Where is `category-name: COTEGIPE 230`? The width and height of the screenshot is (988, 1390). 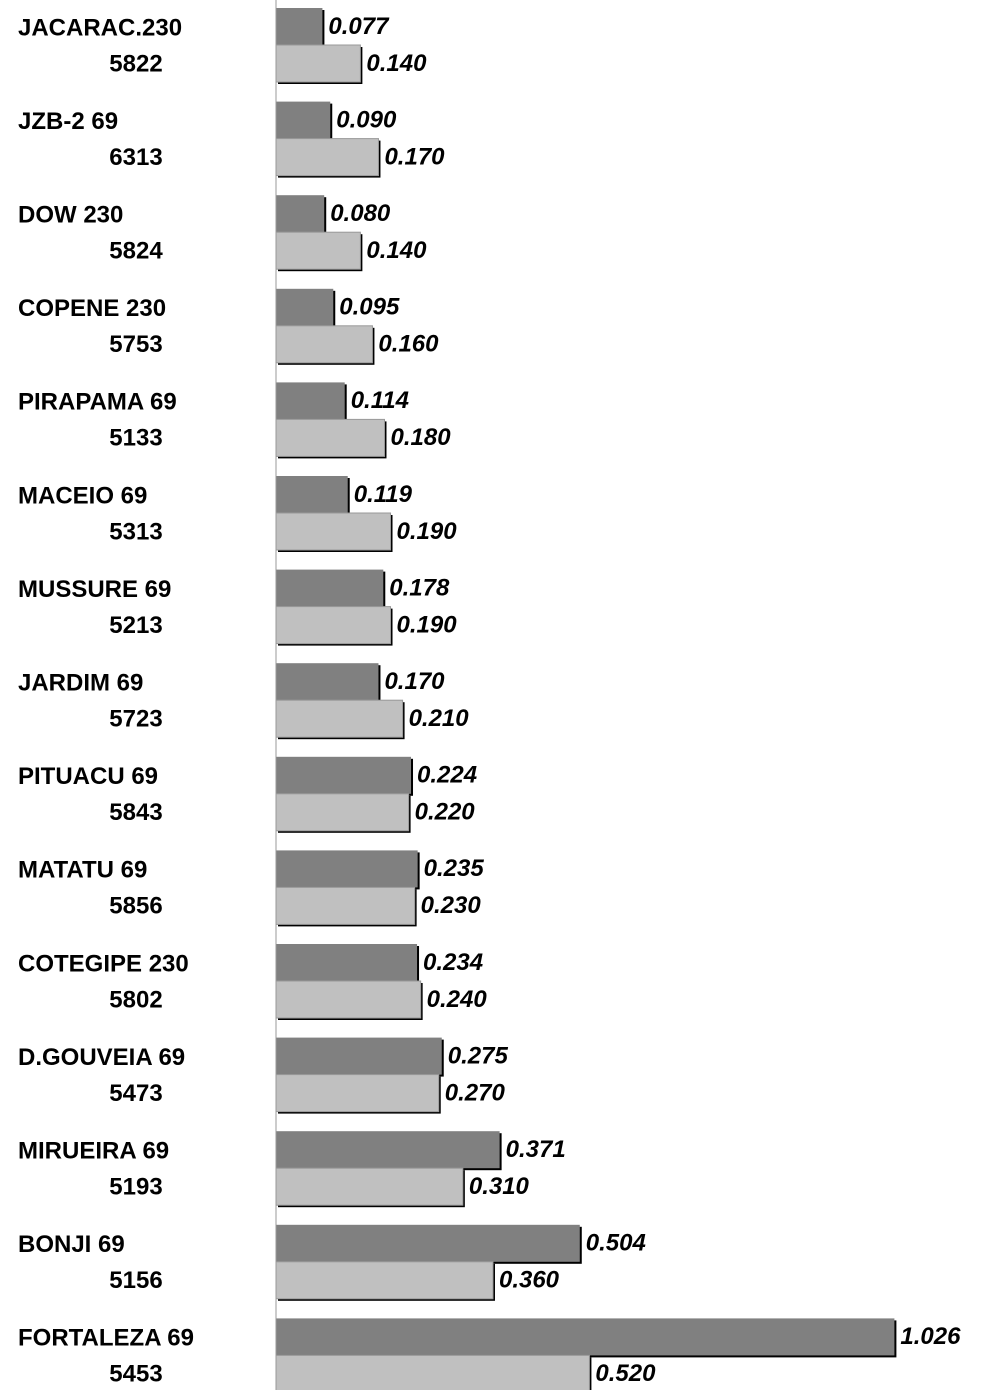 category-name: COTEGIPE 230 is located at coordinates (103, 963).